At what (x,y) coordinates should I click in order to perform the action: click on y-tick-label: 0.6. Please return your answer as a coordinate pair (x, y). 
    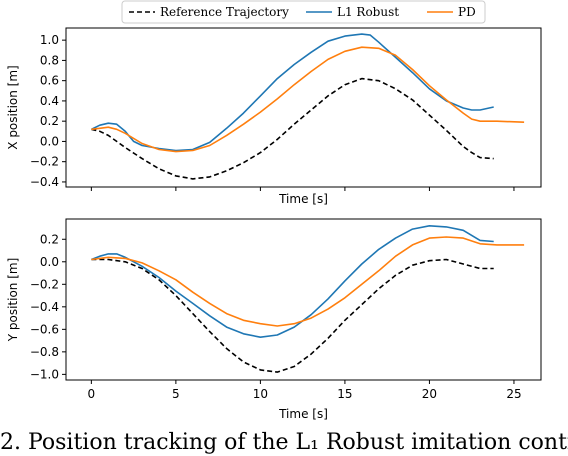
    Looking at the image, I should click on (49, 81).